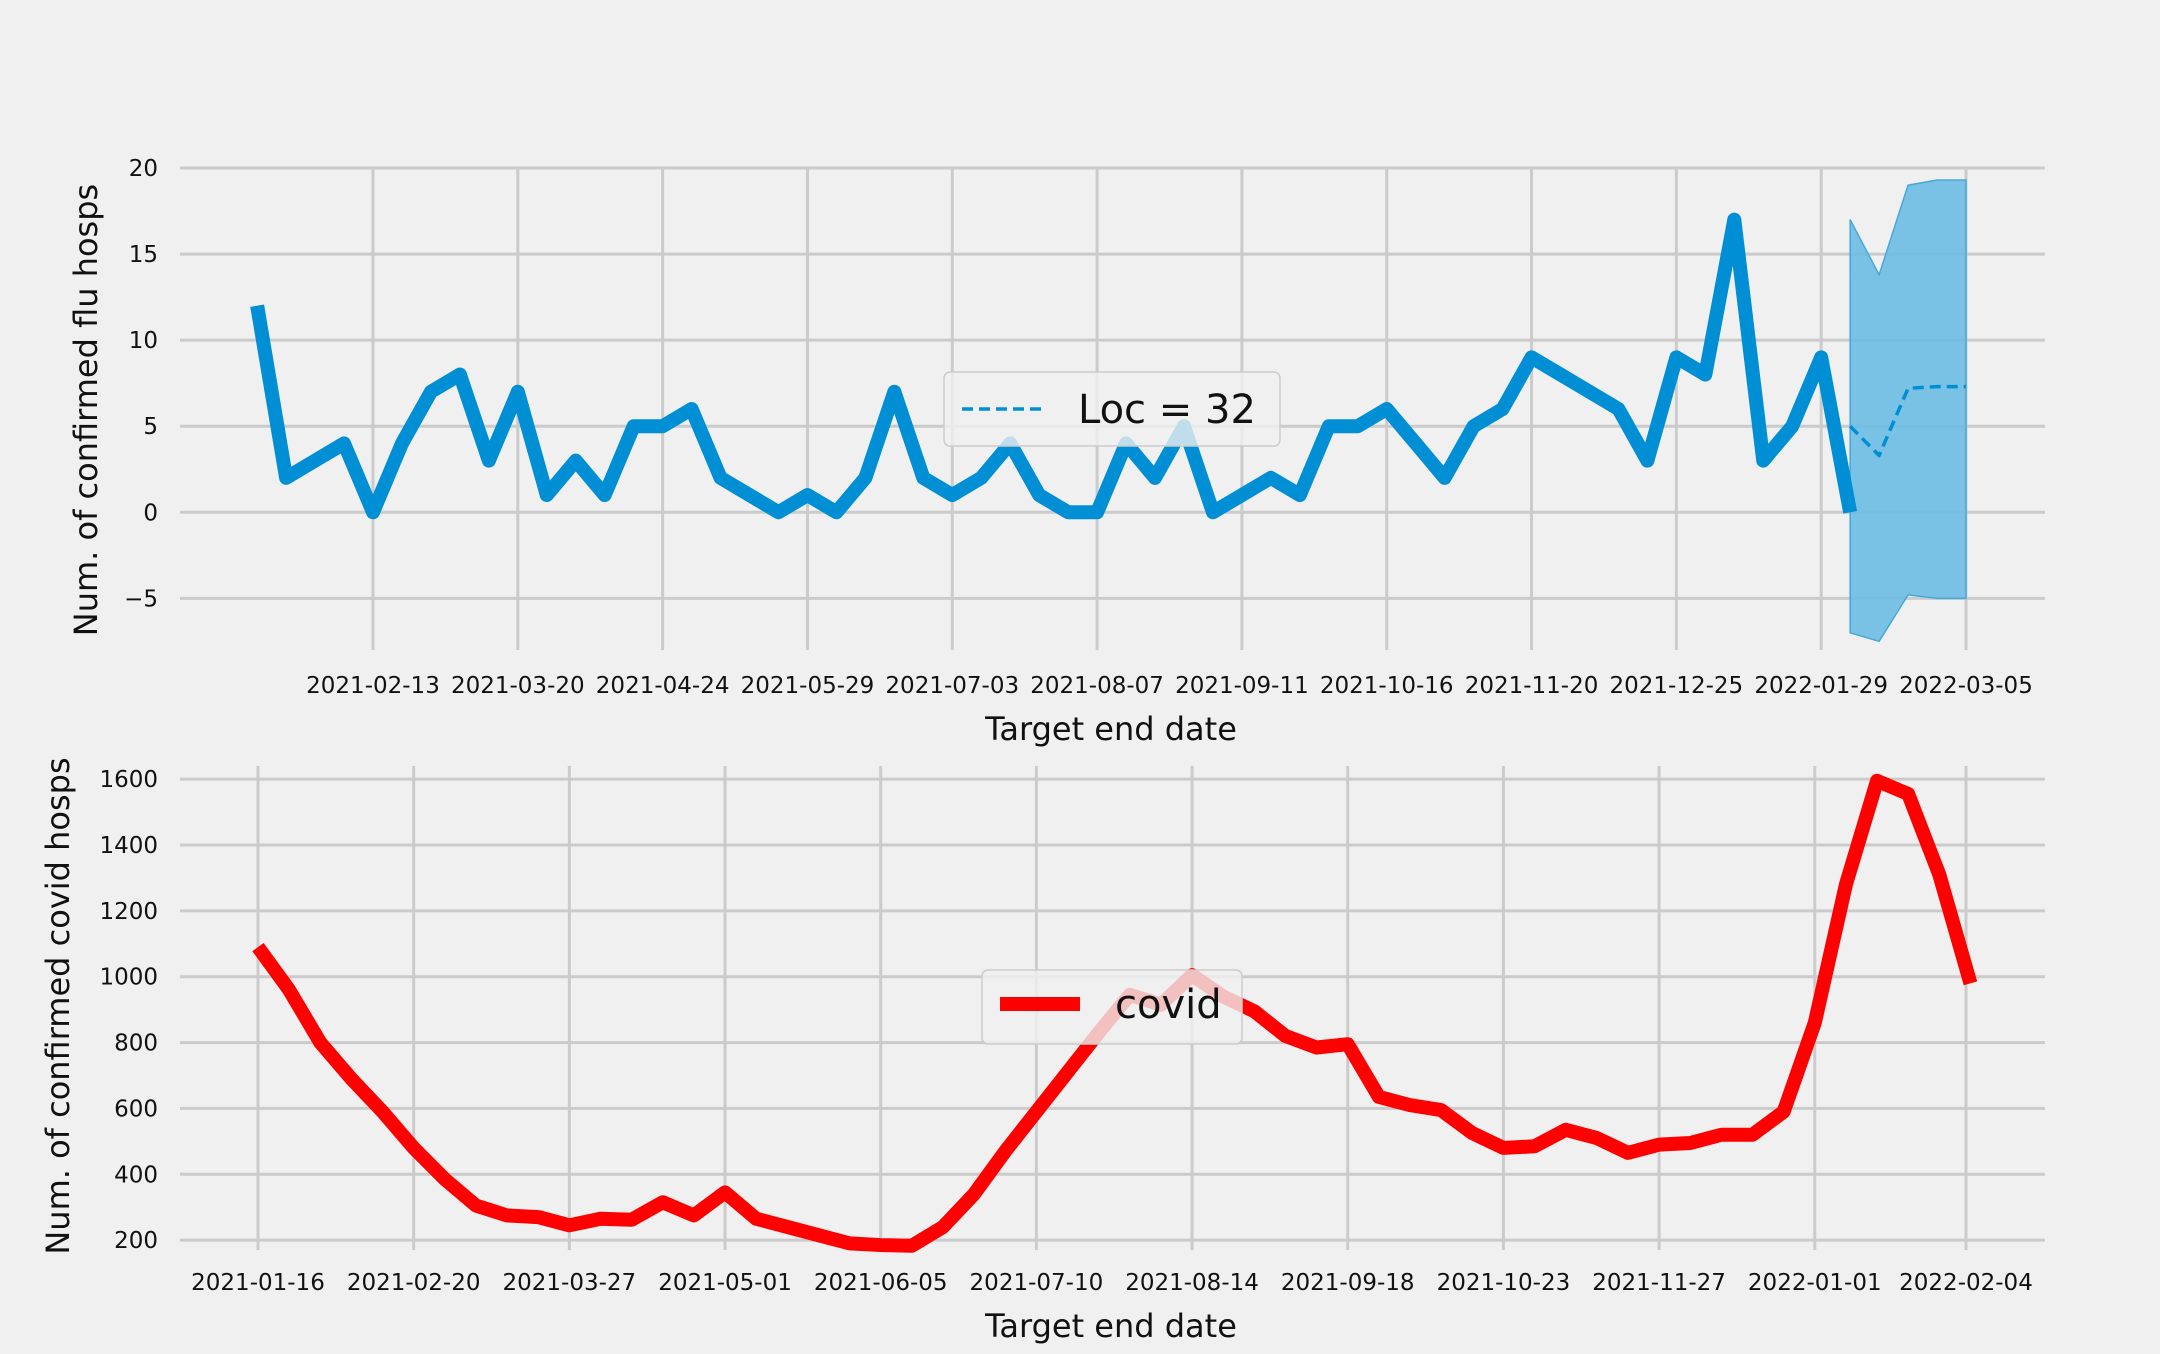 The image size is (2160, 1354). Describe the element at coordinates (141, 384) in the screenshot. I see `flu-y-ticks: −5 0 5 10 15 20` at that location.